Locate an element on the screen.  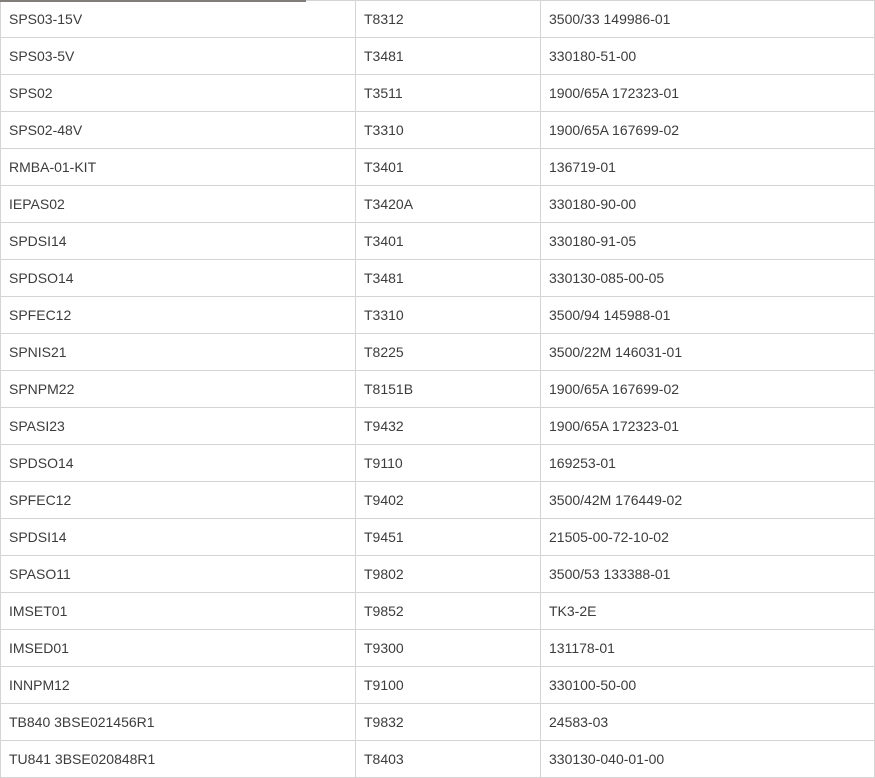
table-cell-col2: T3511 is located at coordinates (448, 93).